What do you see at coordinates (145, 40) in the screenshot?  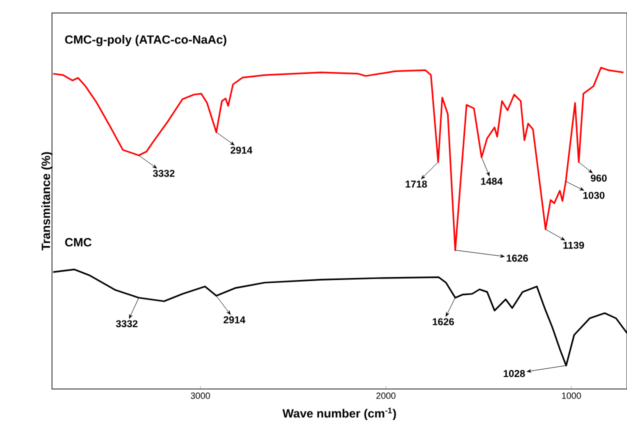 I see `text: CMC-g-poly (ATAC-co-NaAc)` at bounding box center [145, 40].